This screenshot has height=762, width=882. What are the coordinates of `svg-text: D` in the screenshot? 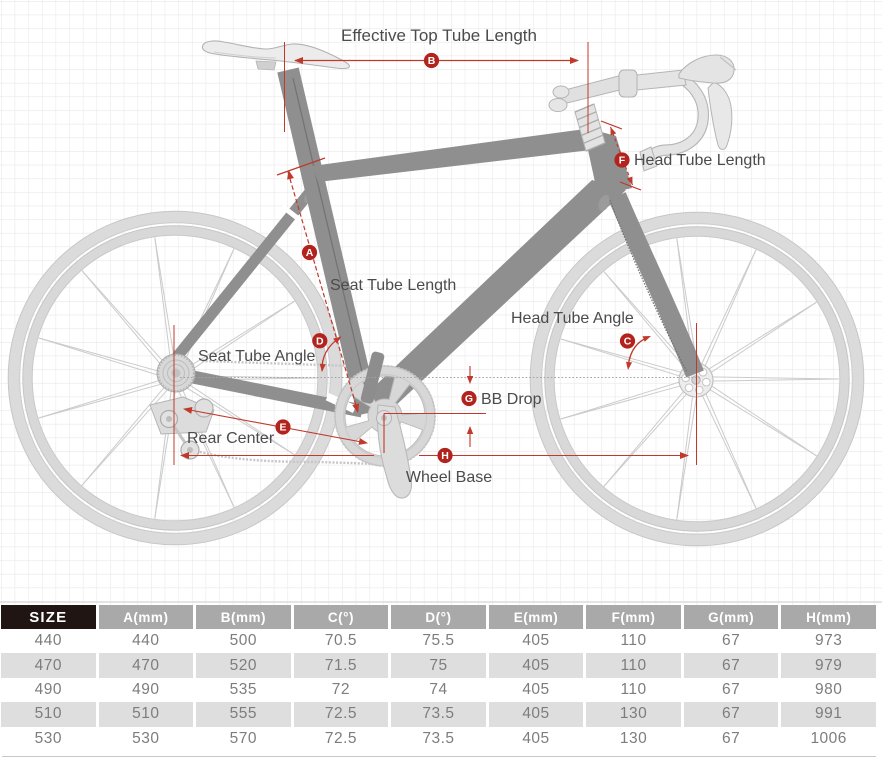 It's located at (320, 341).